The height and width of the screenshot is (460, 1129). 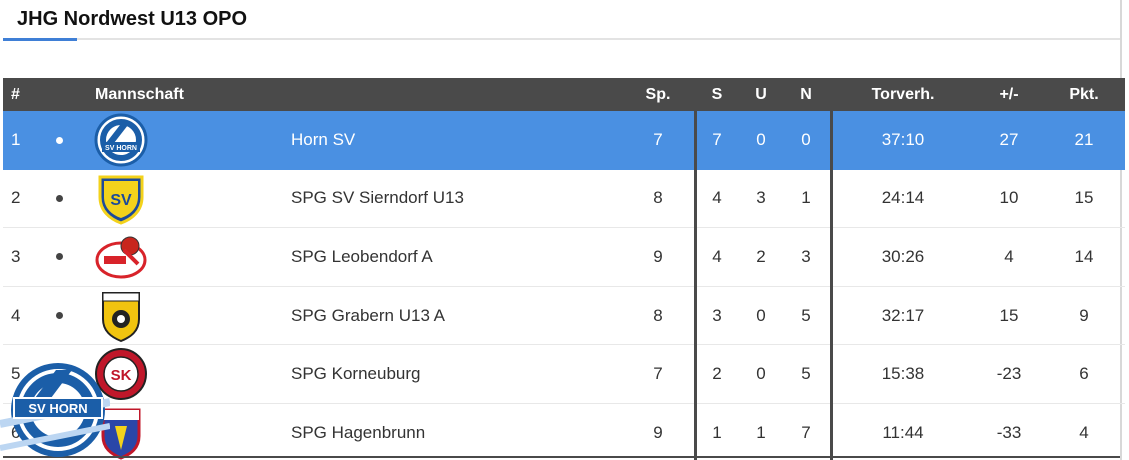 I want to click on col-won-header: S, so click(x=717, y=94).